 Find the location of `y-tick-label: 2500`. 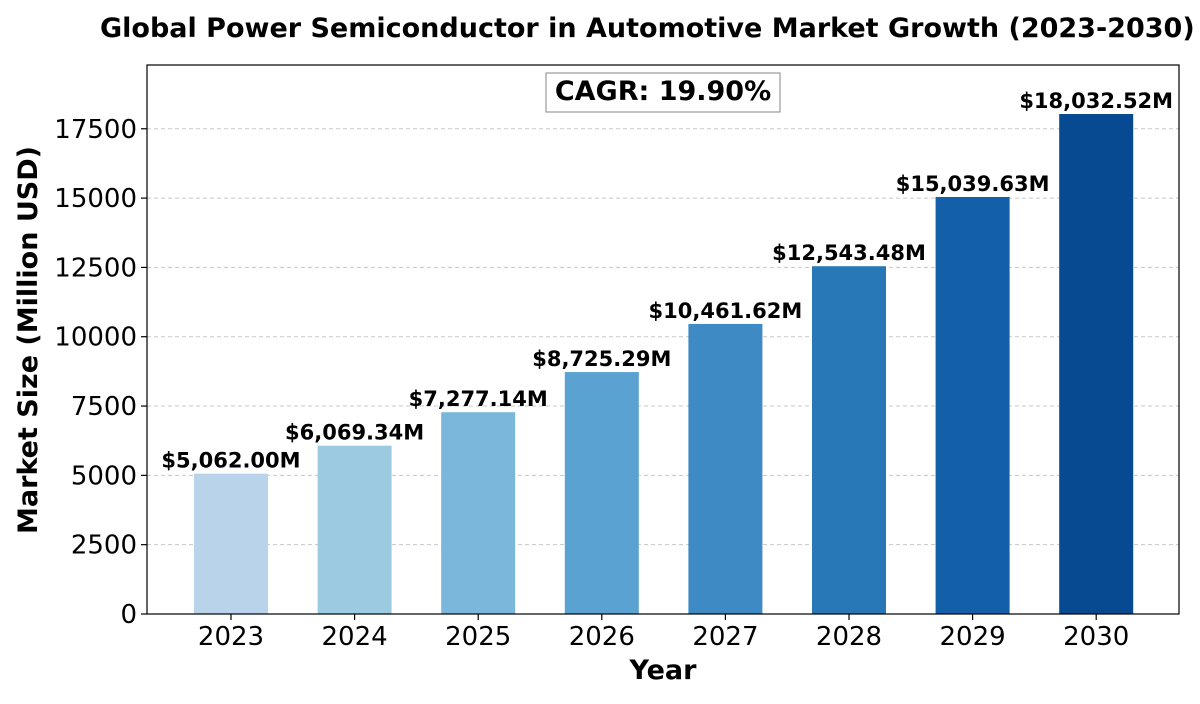

y-tick-label: 2500 is located at coordinates (104, 546).